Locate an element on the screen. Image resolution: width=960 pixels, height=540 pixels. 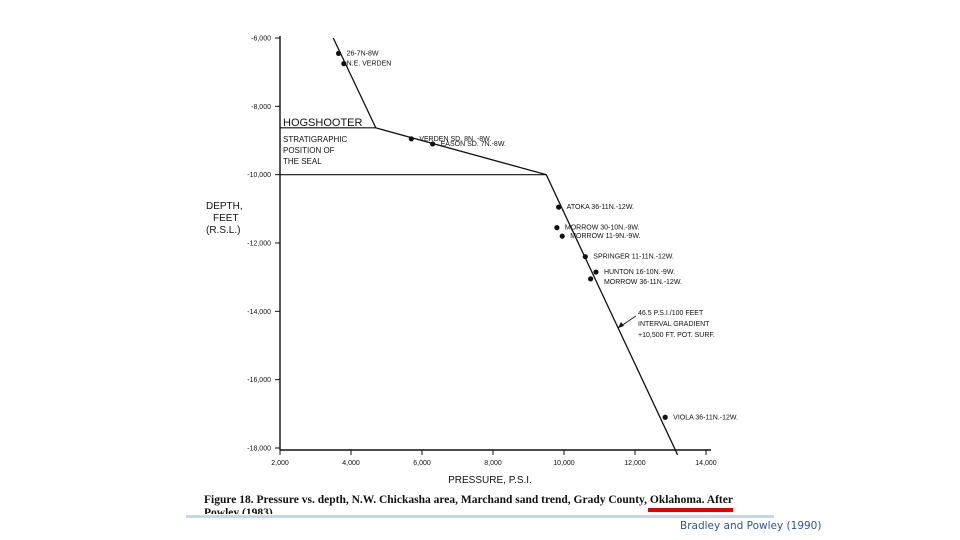
x-tick-label: 10,000 is located at coordinates (564, 463).